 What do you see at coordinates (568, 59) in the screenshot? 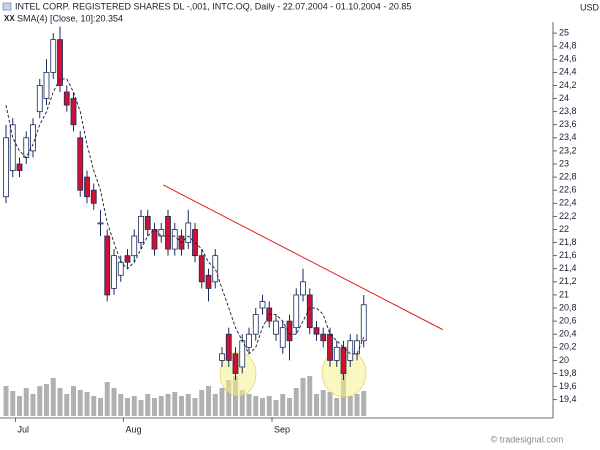
I see `y-tick-label: 24,6` at bounding box center [568, 59].